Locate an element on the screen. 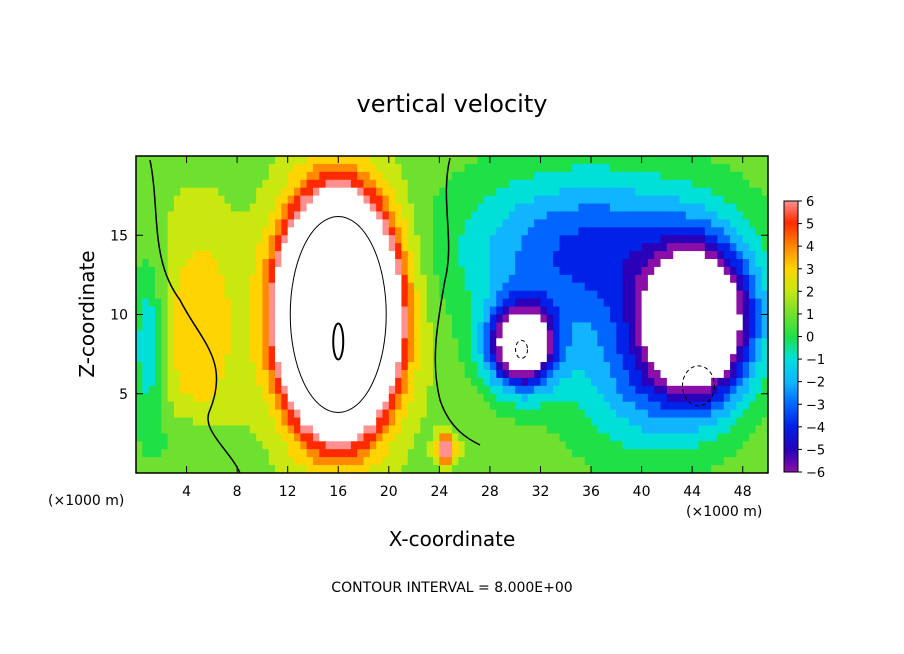  x-units-left: (×1000 m) is located at coordinates (86, 501).